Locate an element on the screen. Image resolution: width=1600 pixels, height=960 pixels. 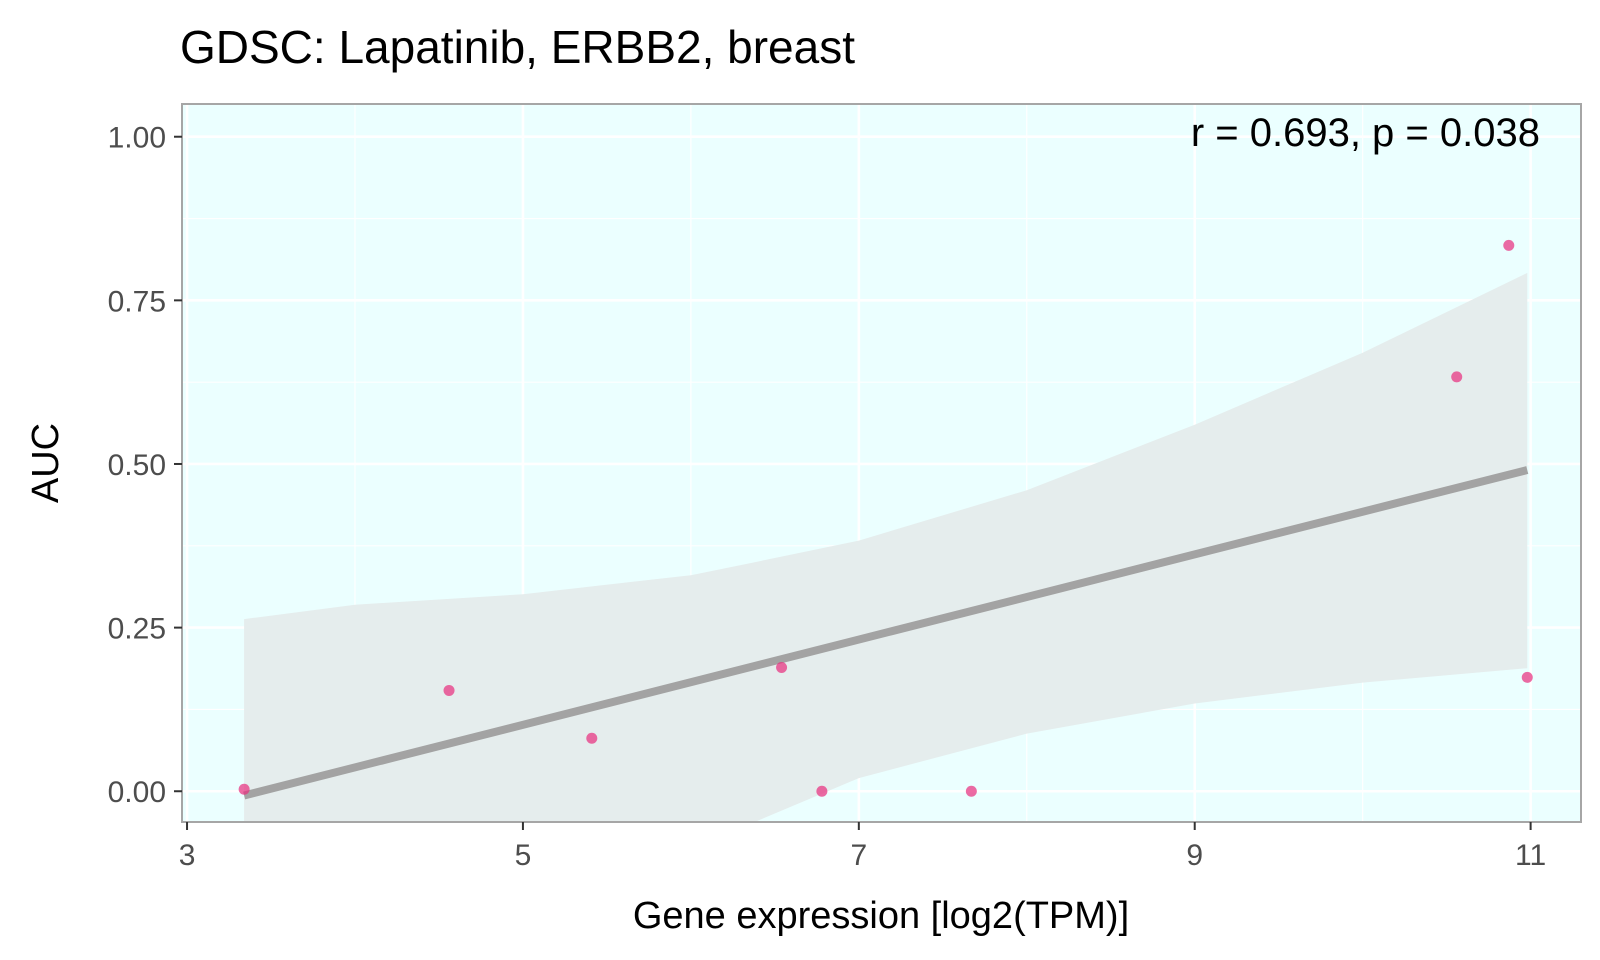
x-tick-label: 7 is located at coordinates (858, 855).